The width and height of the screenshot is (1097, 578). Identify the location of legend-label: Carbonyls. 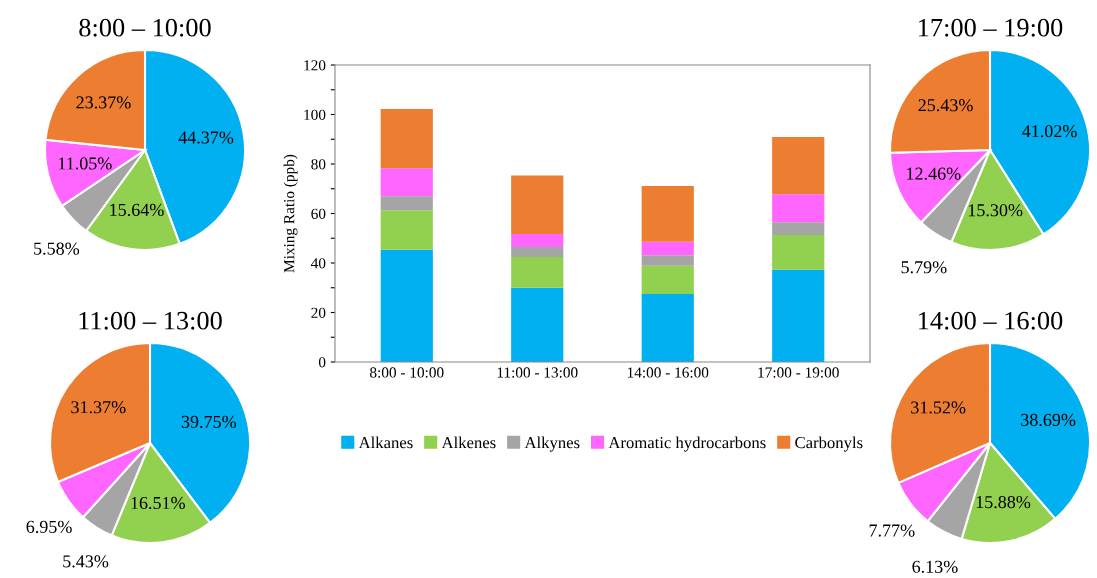
(829, 444).